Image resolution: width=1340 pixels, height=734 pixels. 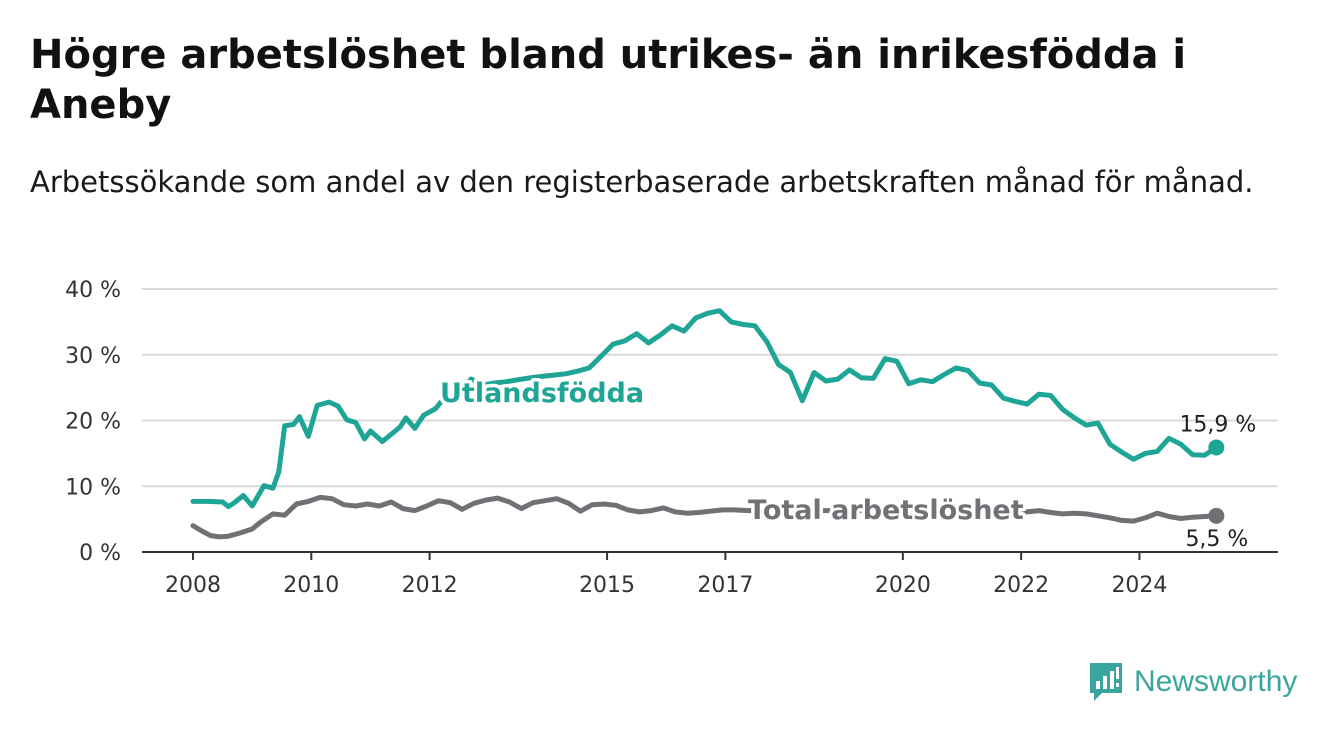 What do you see at coordinates (1217, 424) in the screenshot?
I see `series-end-label: 15,9 %` at bounding box center [1217, 424].